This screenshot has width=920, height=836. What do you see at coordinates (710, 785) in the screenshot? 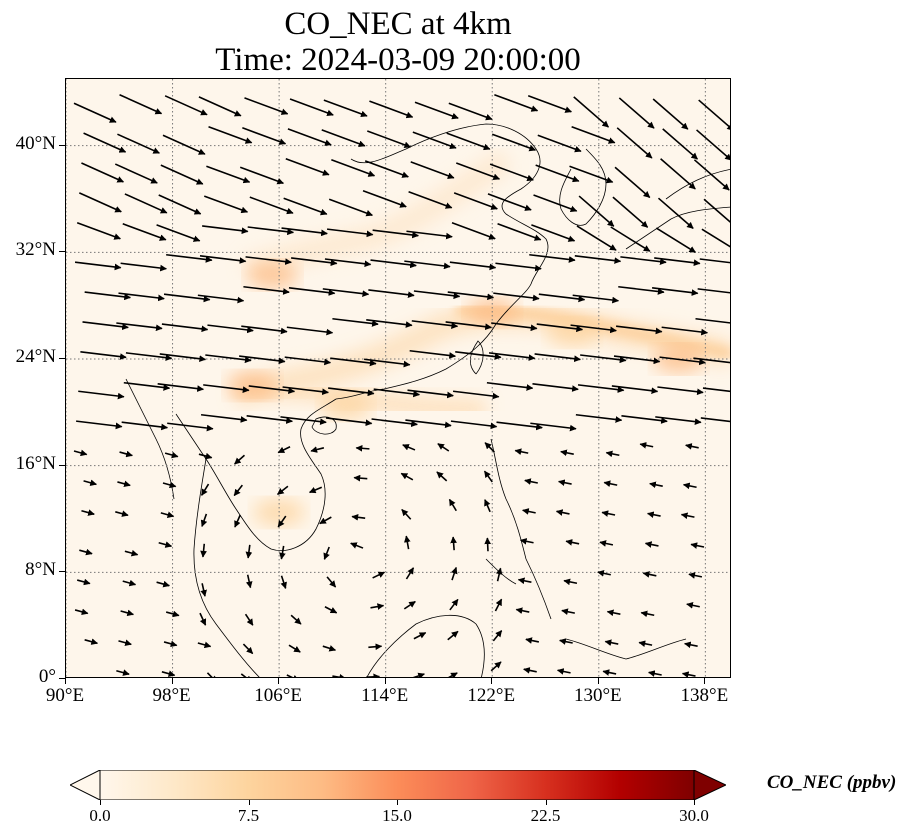
I see `colorbar-max-extend` at bounding box center [710, 785].